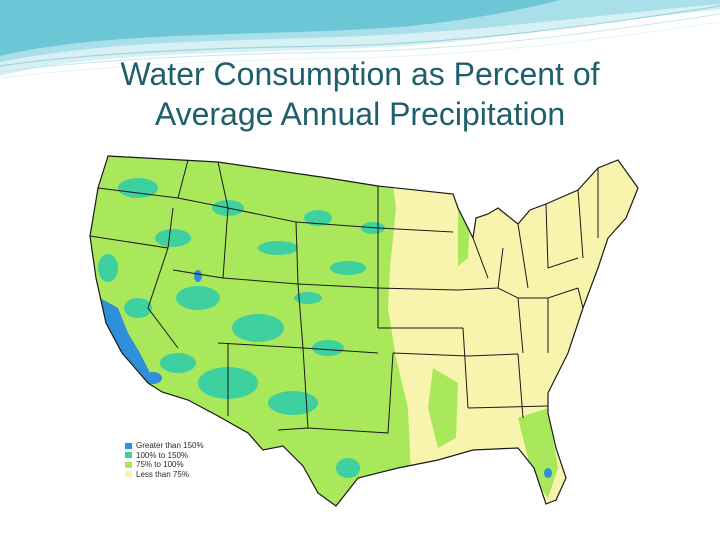 This screenshot has width=720, height=540. I want to click on legend-swatch-gt150, so click(128, 445).